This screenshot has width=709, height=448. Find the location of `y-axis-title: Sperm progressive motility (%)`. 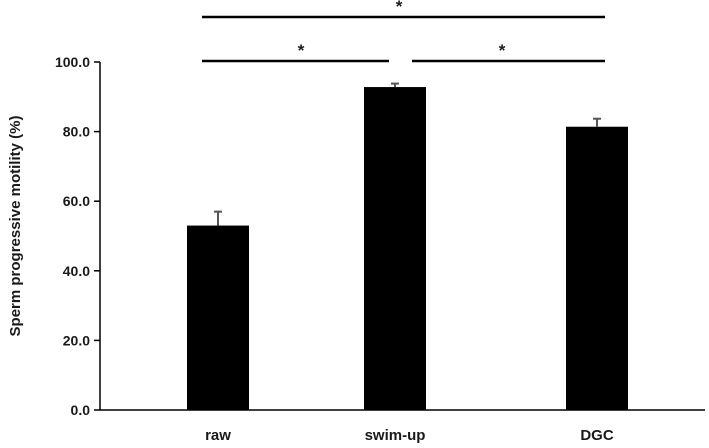

y-axis-title: Sperm progressive motility (%) is located at coordinates (15, 226).